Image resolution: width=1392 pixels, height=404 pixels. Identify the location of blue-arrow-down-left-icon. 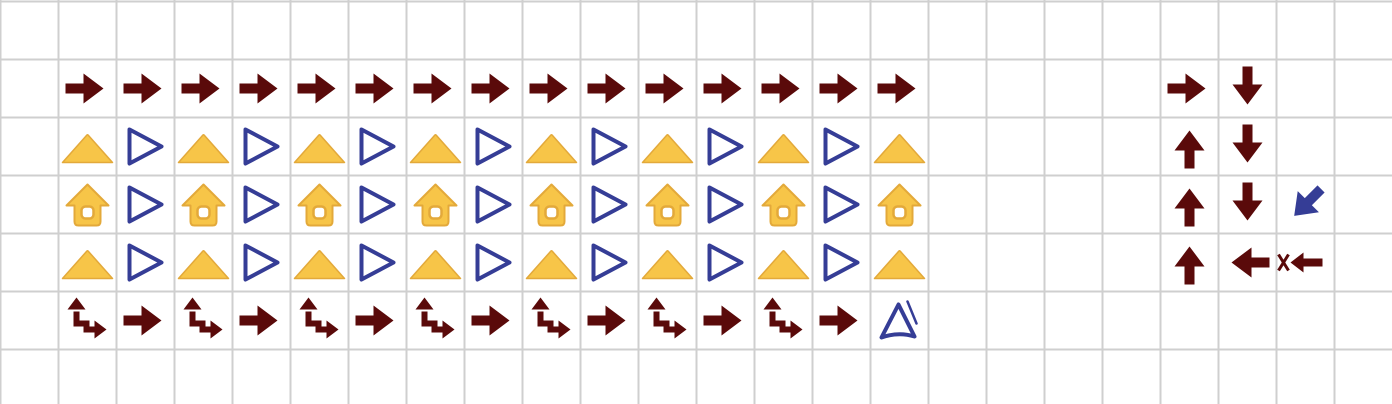
(1309, 200).